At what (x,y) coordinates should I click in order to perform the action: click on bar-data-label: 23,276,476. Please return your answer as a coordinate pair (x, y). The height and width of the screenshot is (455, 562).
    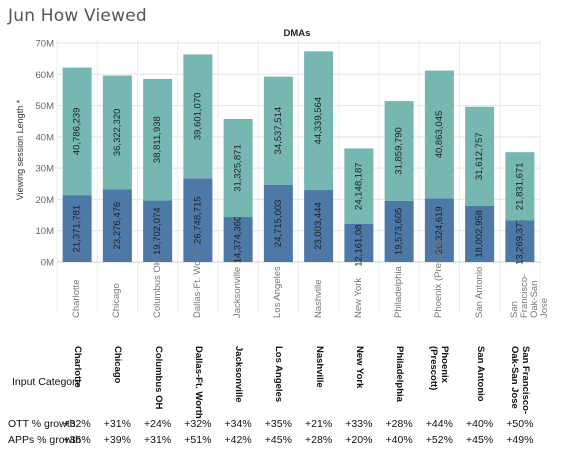
    Looking at the image, I should click on (117, 226).